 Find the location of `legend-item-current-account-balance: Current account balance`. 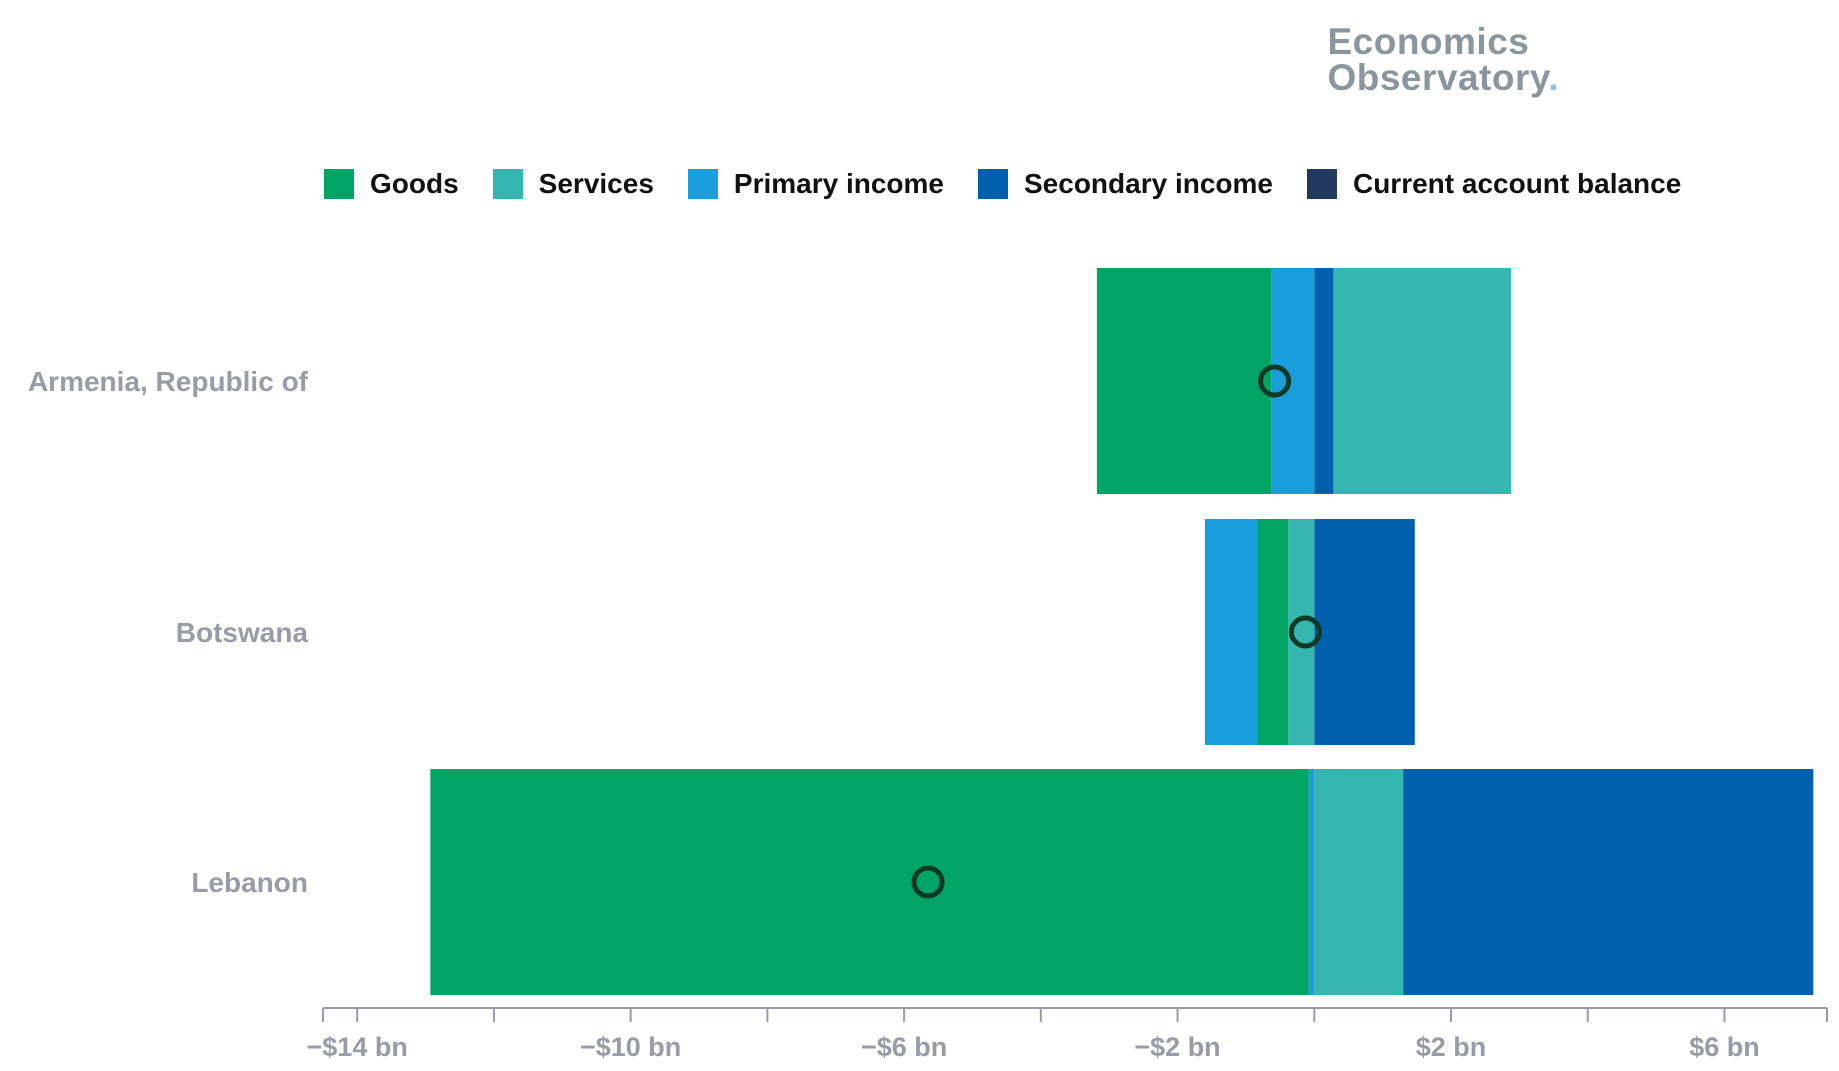

legend-item-current-account-balance: Current account balance is located at coordinates (1494, 184).